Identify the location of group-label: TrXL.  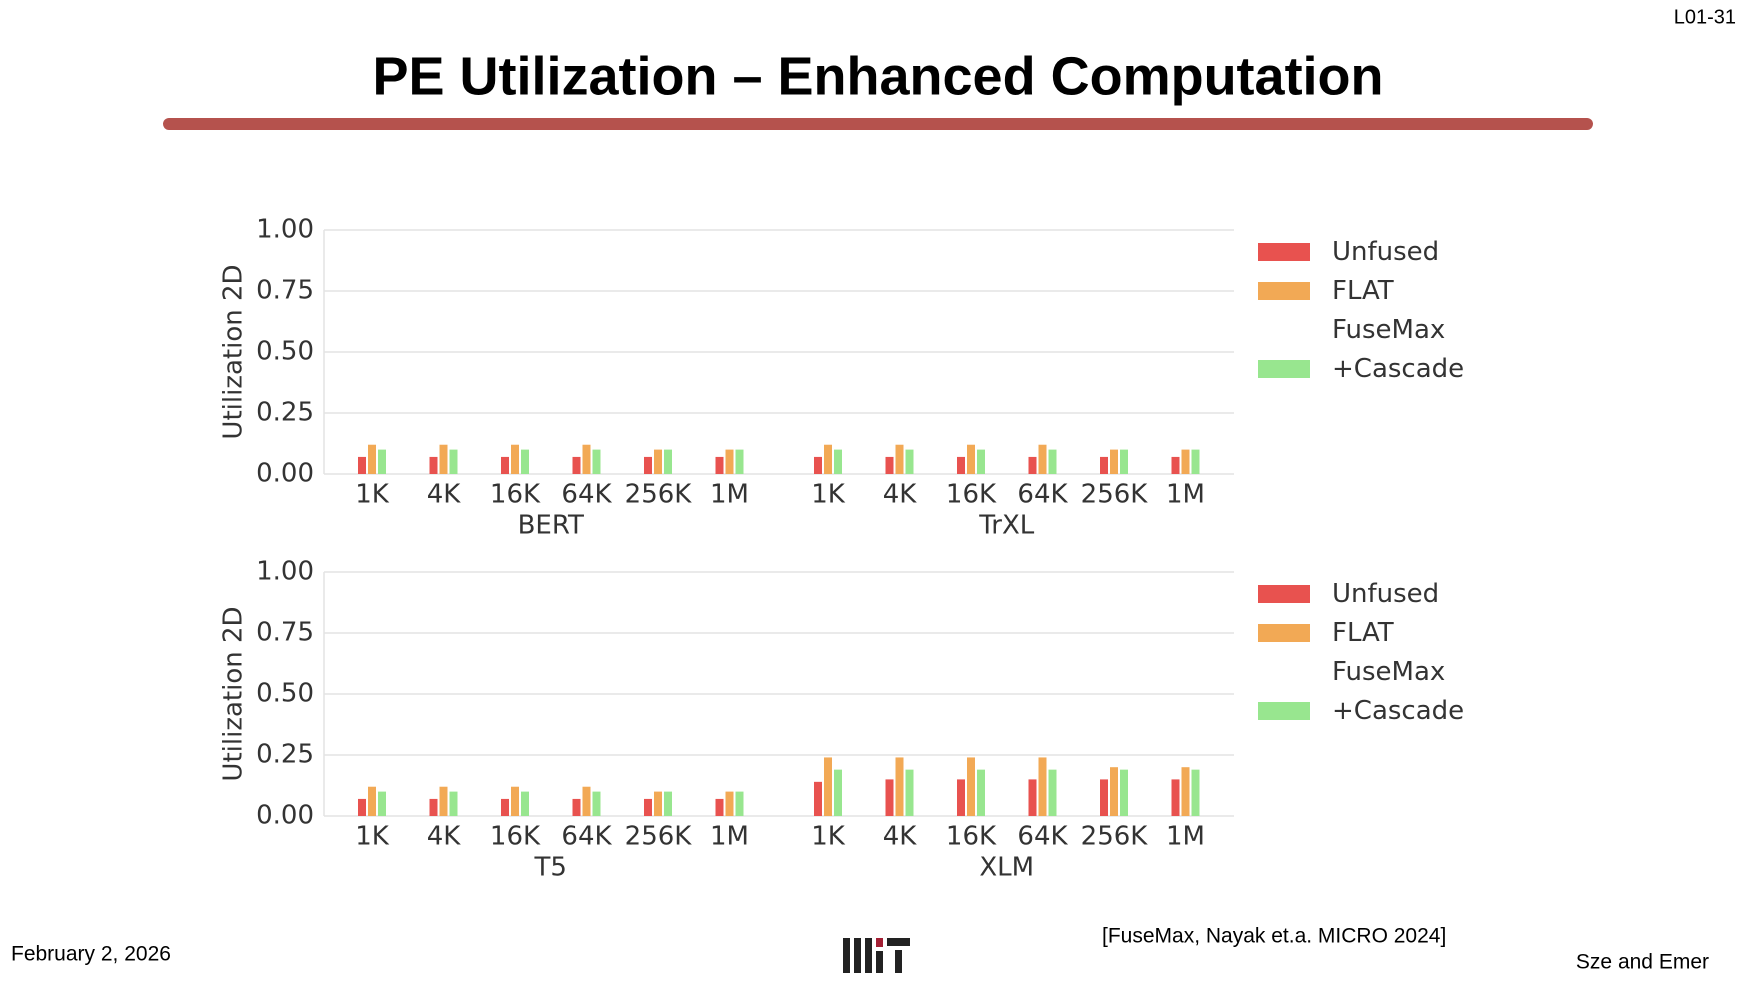
(1006, 526).